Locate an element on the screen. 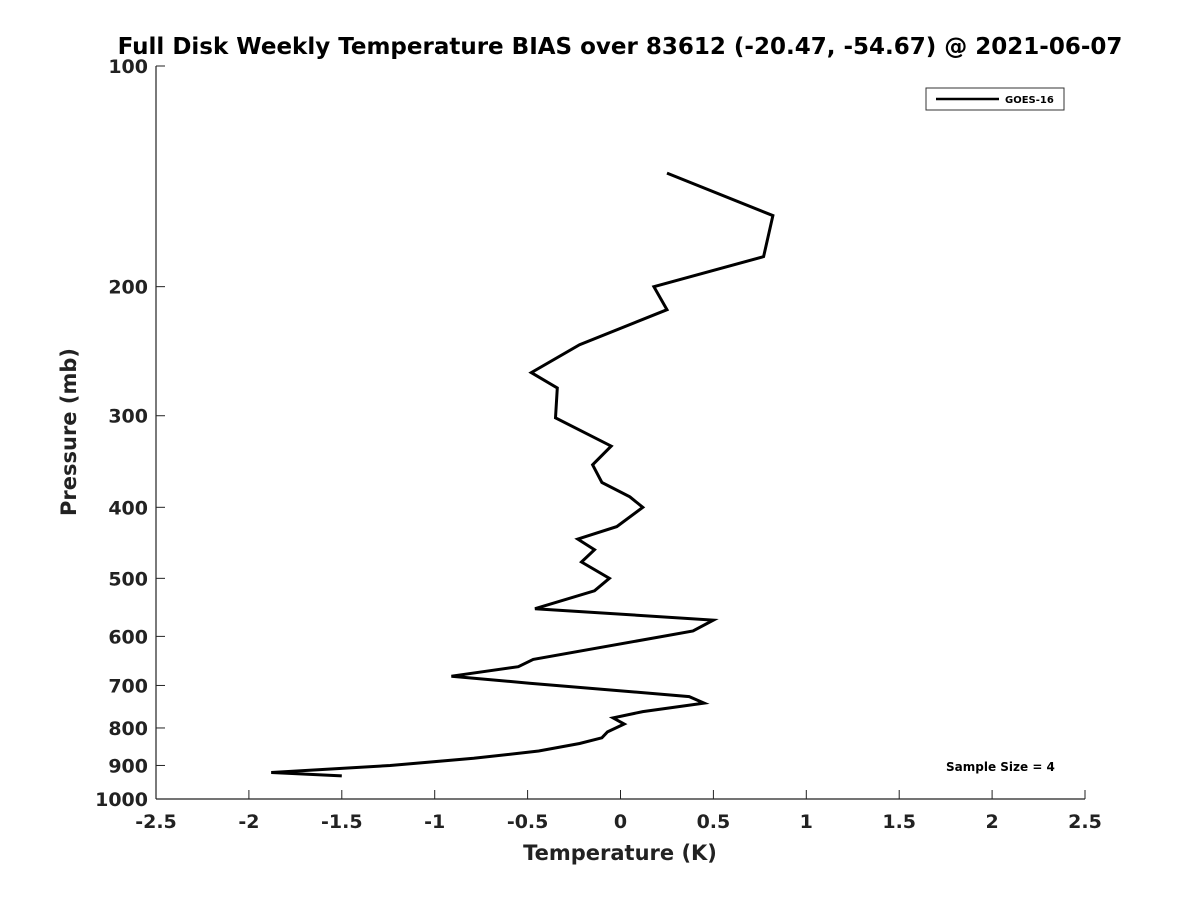 The height and width of the screenshot is (900, 1200). y-tick-label: 600 is located at coordinates (128, 637).